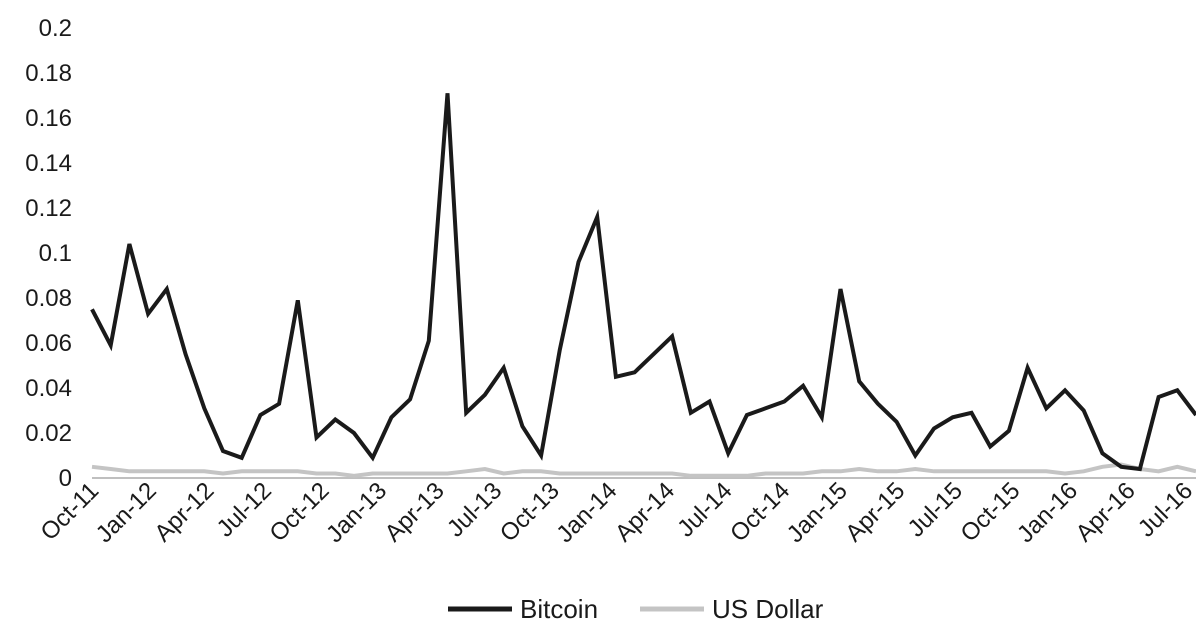 The height and width of the screenshot is (622, 1196). Describe the element at coordinates (875, 512) in the screenshot. I see `x-tick-label: Apr-15` at that location.